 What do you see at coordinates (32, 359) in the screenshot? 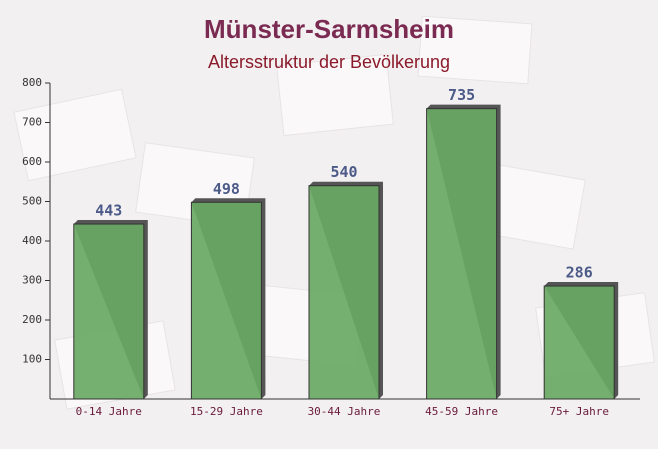
I see `y-tick-label: 100` at bounding box center [32, 359].